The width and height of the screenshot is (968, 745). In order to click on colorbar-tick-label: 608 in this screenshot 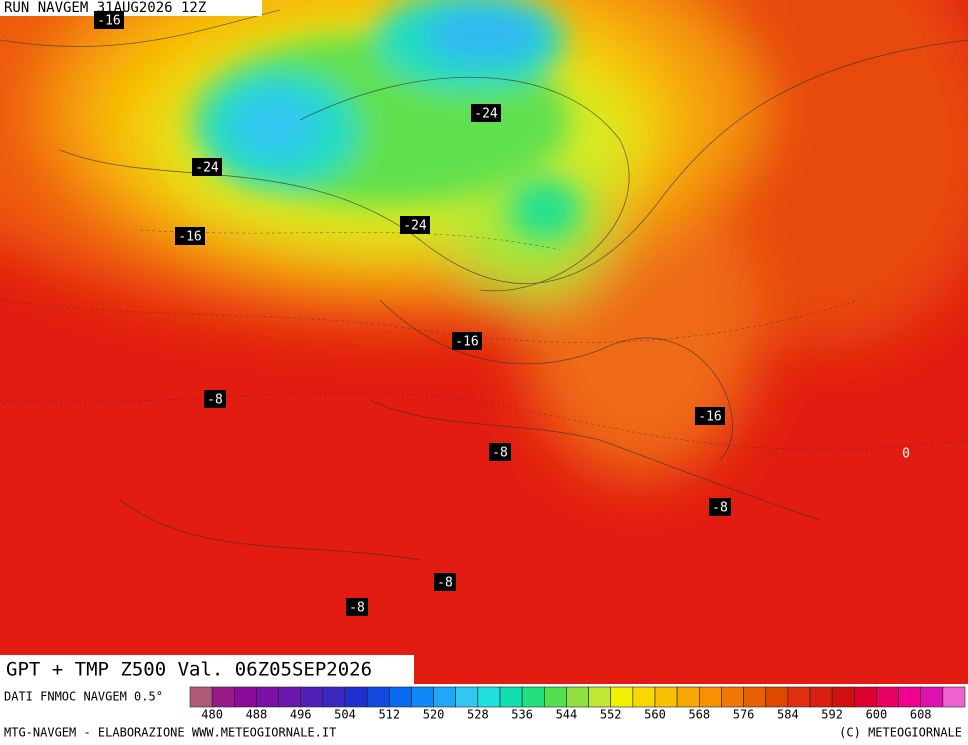, I will do `click(921, 715)`.